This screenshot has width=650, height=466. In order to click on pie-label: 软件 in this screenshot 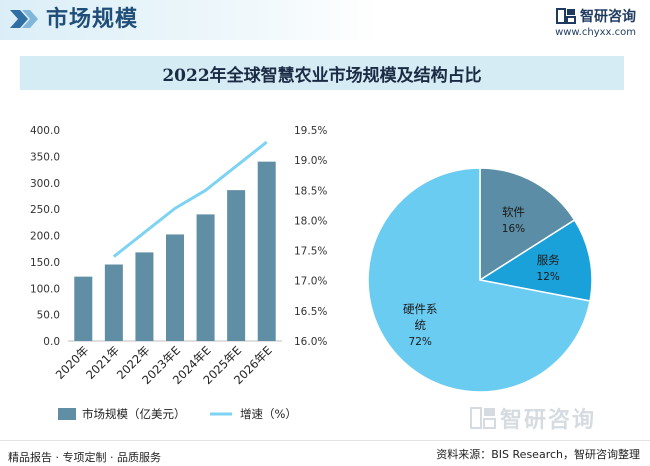, I will do `click(513, 212)`.